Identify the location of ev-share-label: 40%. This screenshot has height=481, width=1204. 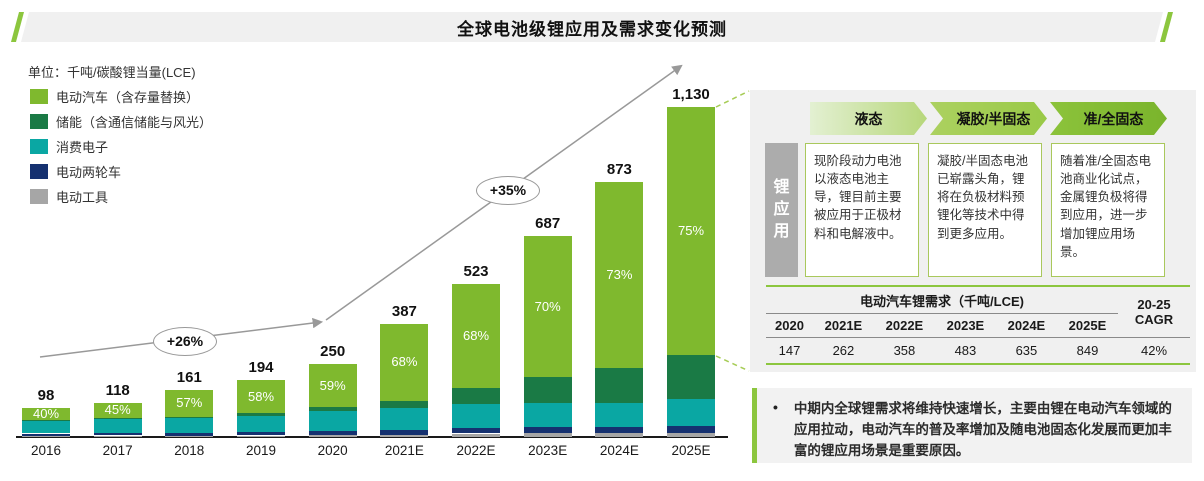
(46, 414).